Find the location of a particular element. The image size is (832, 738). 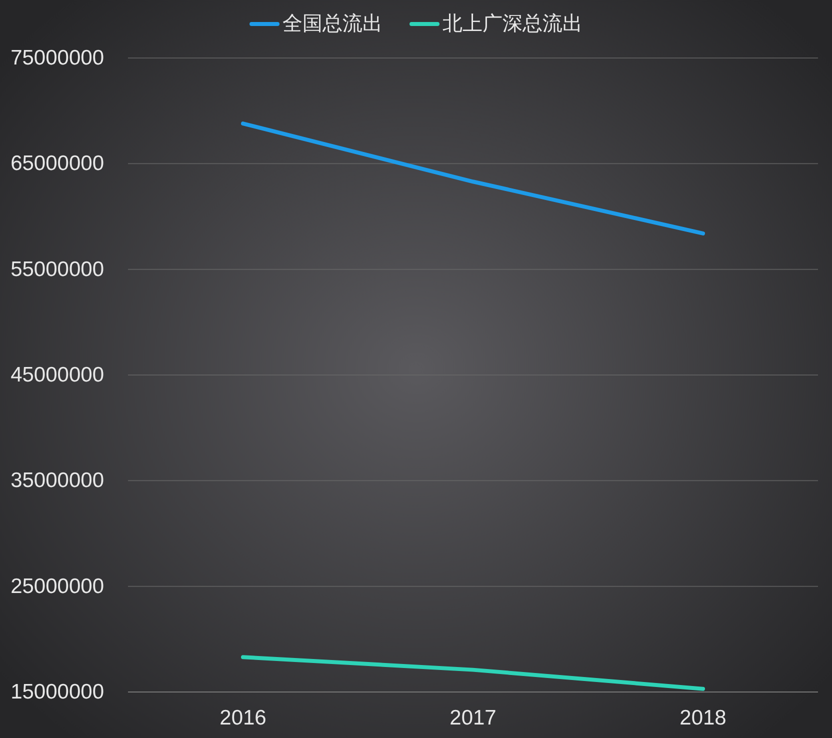

x-tick-label: 2016 is located at coordinates (243, 718).